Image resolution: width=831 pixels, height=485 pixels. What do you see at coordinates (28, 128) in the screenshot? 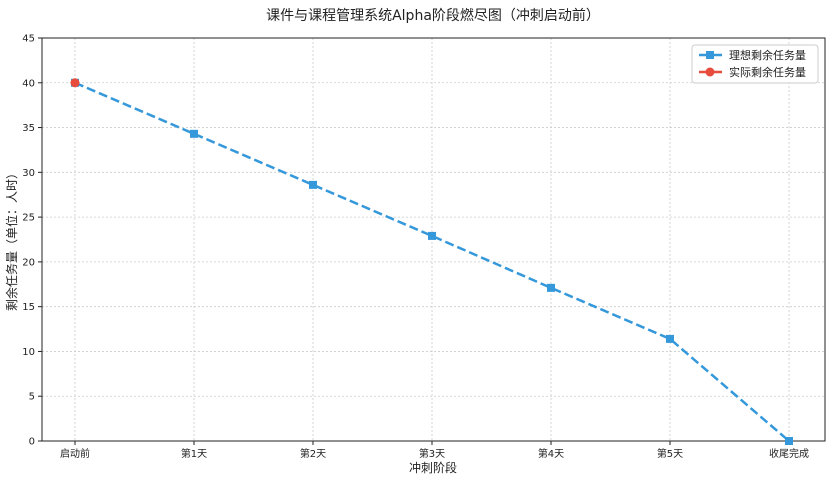
I see `y-tick-label: 35` at bounding box center [28, 128].